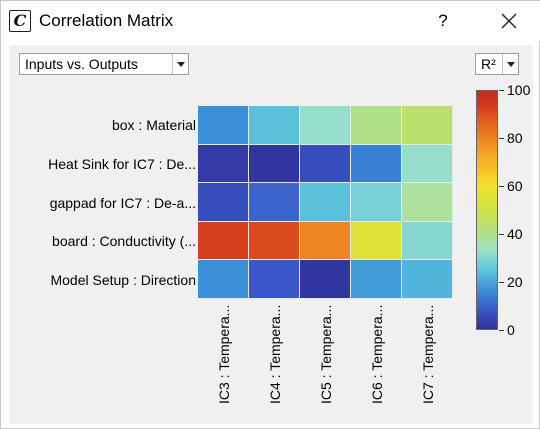  What do you see at coordinates (20, 21) in the screenshot?
I see `app-logo-icon: C` at bounding box center [20, 21].